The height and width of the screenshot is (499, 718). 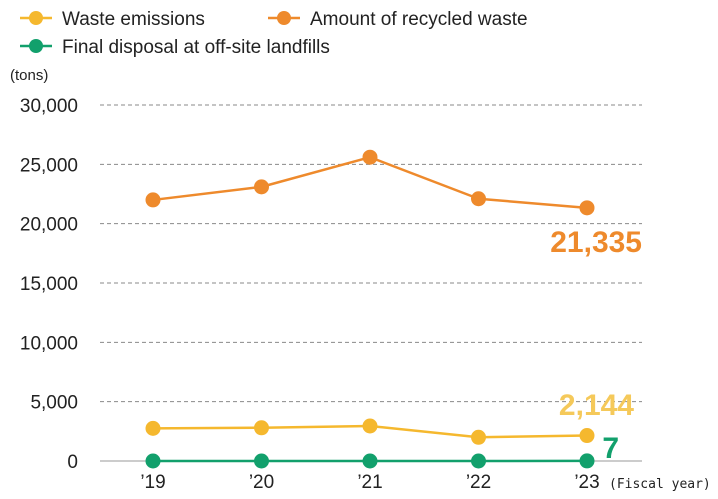 I want to click on legend-item: Final disposal at off-site landfills, so click(x=175, y=47).